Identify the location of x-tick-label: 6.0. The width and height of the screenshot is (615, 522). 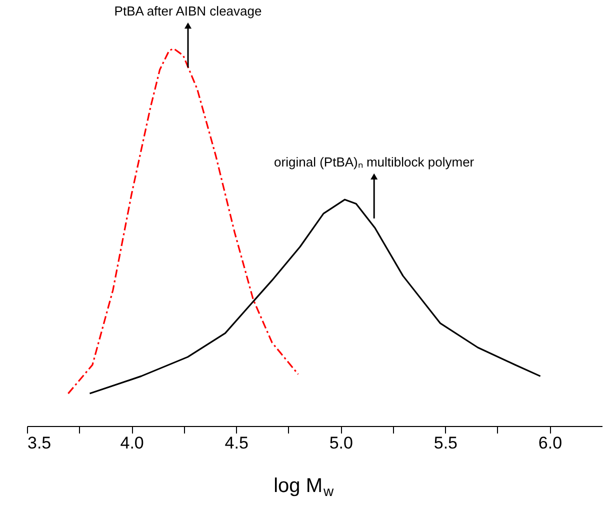
(550, 443).